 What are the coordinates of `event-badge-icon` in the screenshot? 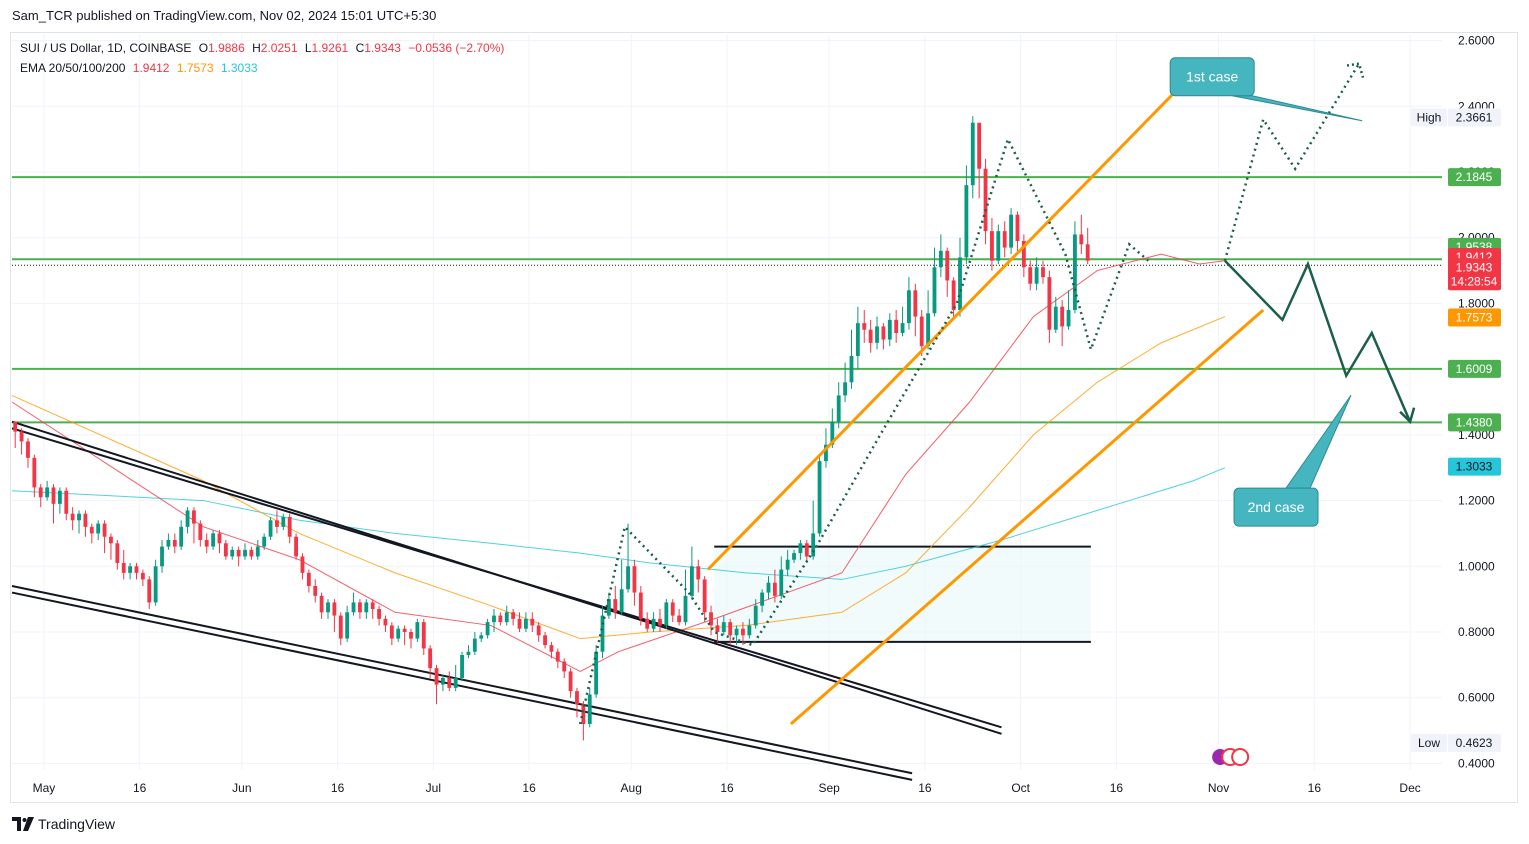 It's located at (1240, 757).